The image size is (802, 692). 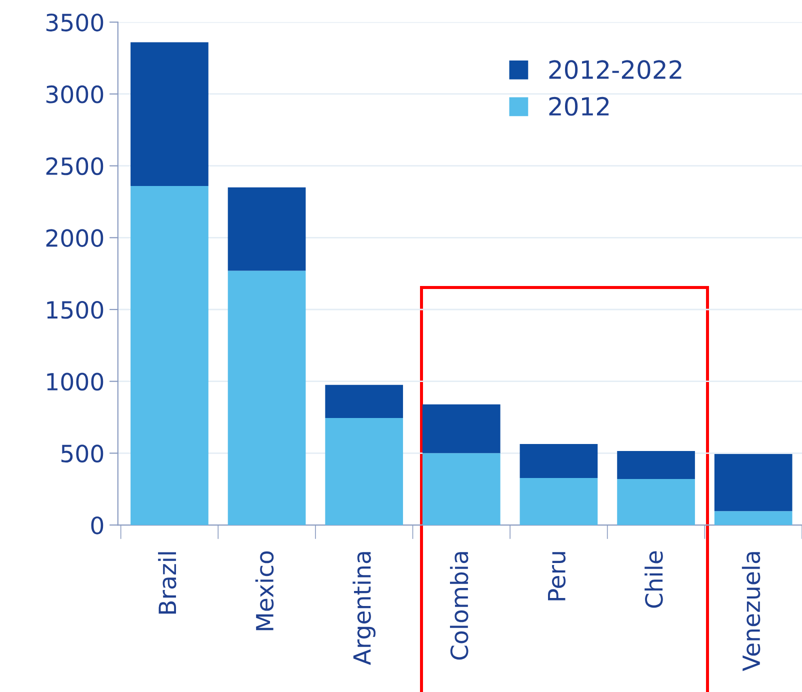 I want to click on legend-label: 2012-2022, so click(x=615, y=70).